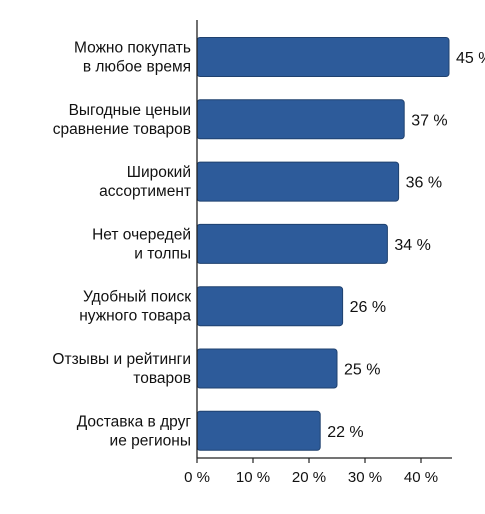  What do you see at coordinates (412, 245) in the screenshot?
I see `value-label-3: 34 %` at bounding box center [412, 245].